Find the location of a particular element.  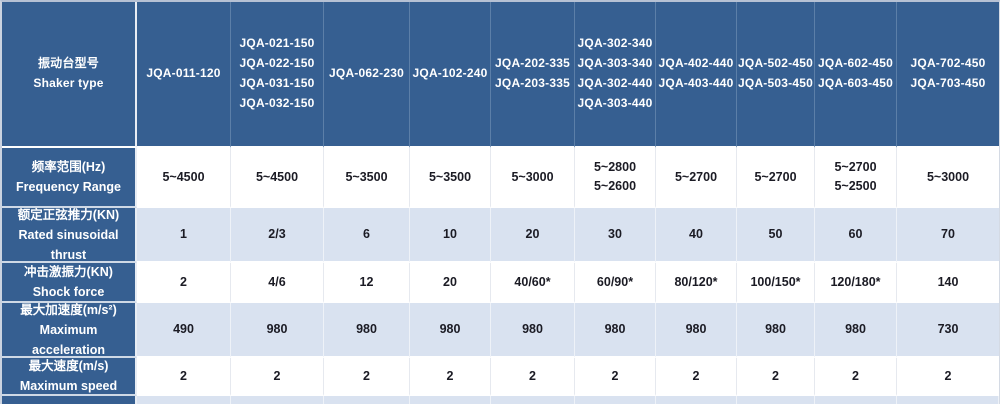

column-header-models: JQA-602-450 JQA-603-450 is located at coordinates (856, 75).